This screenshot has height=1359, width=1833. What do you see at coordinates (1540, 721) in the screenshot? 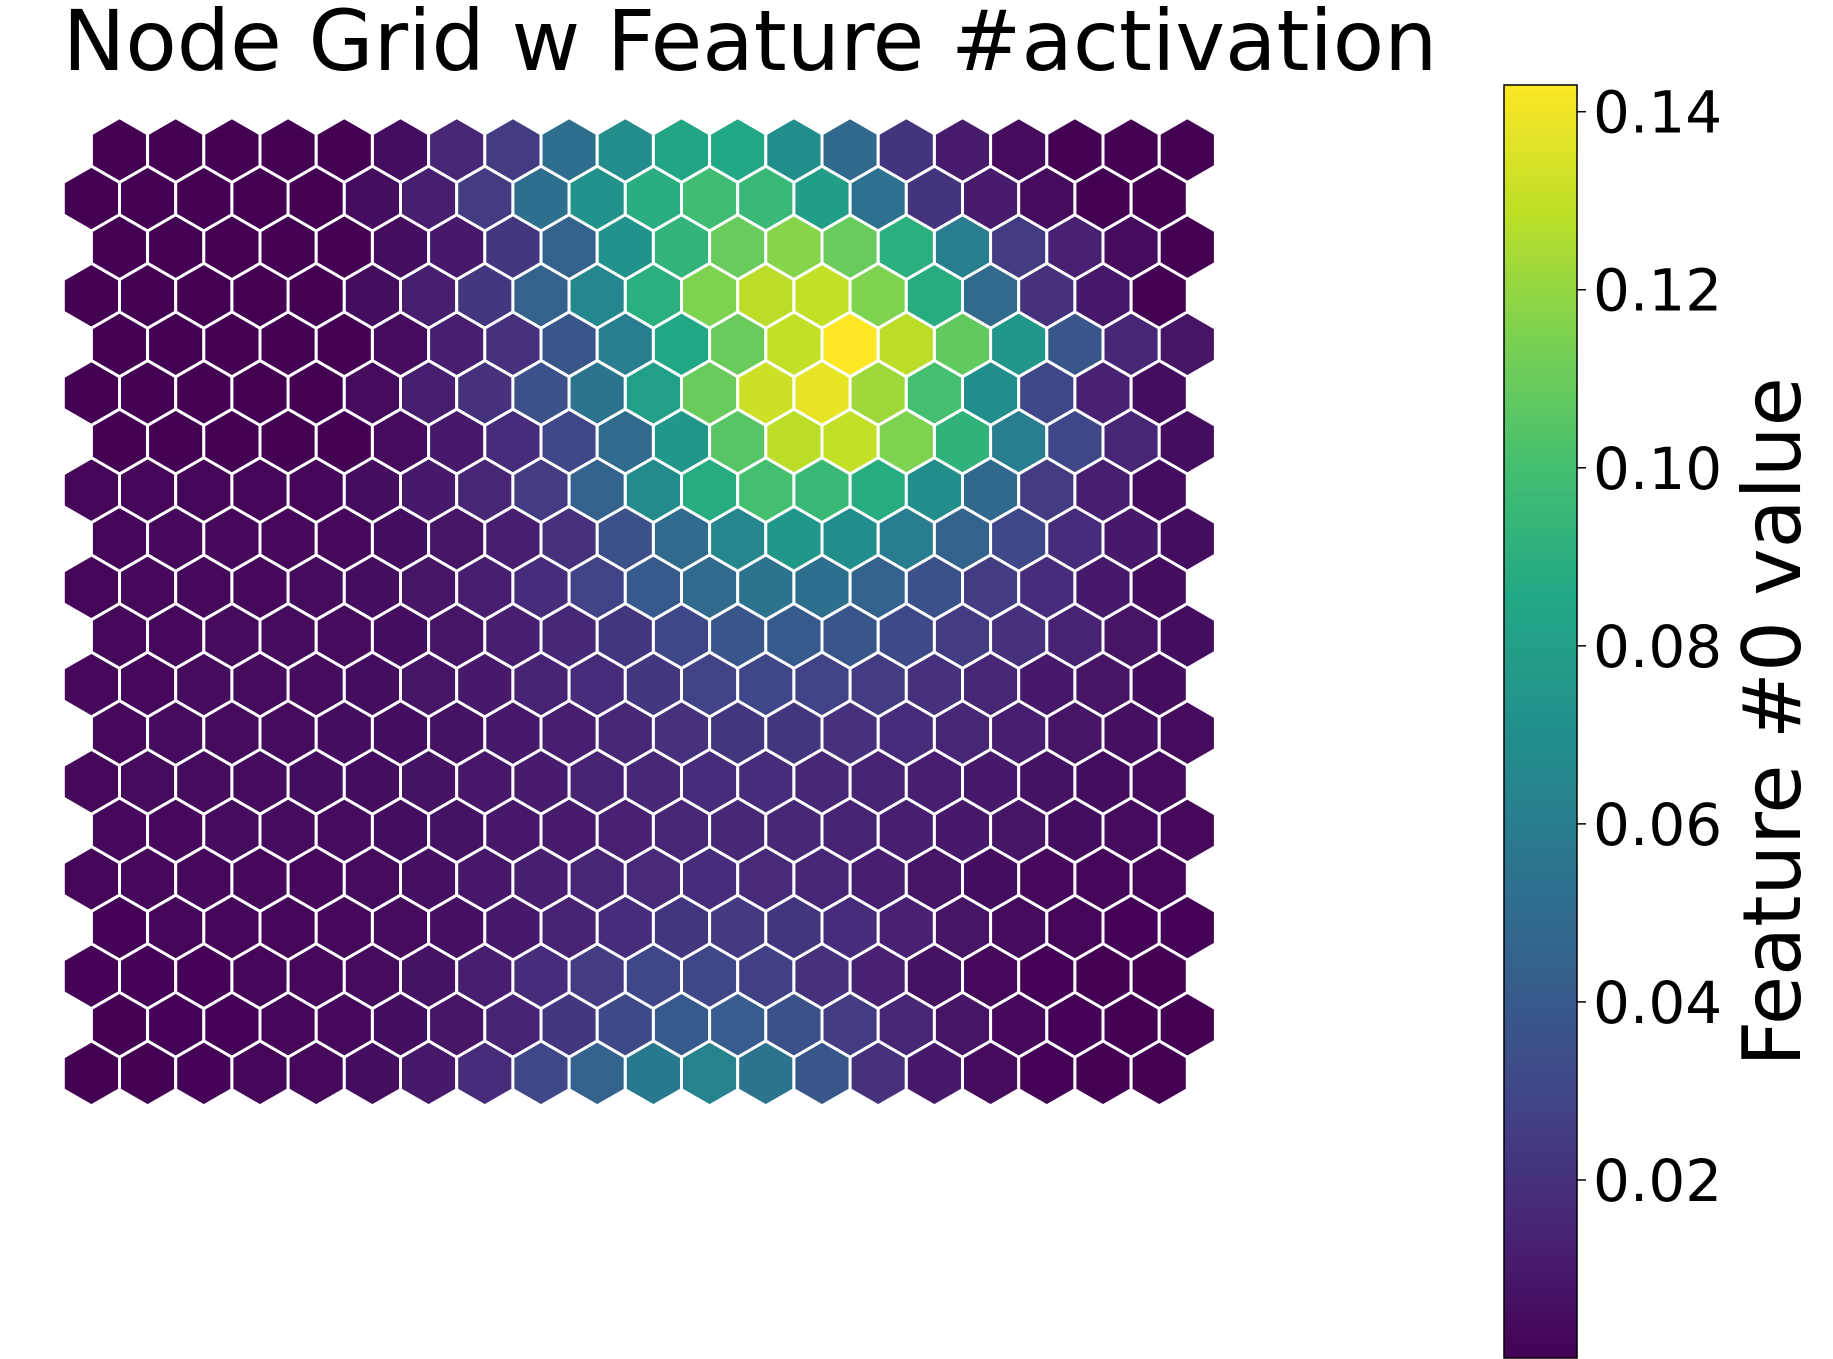
I see `colorbar-gradient` at bounding box center [1540, 721].